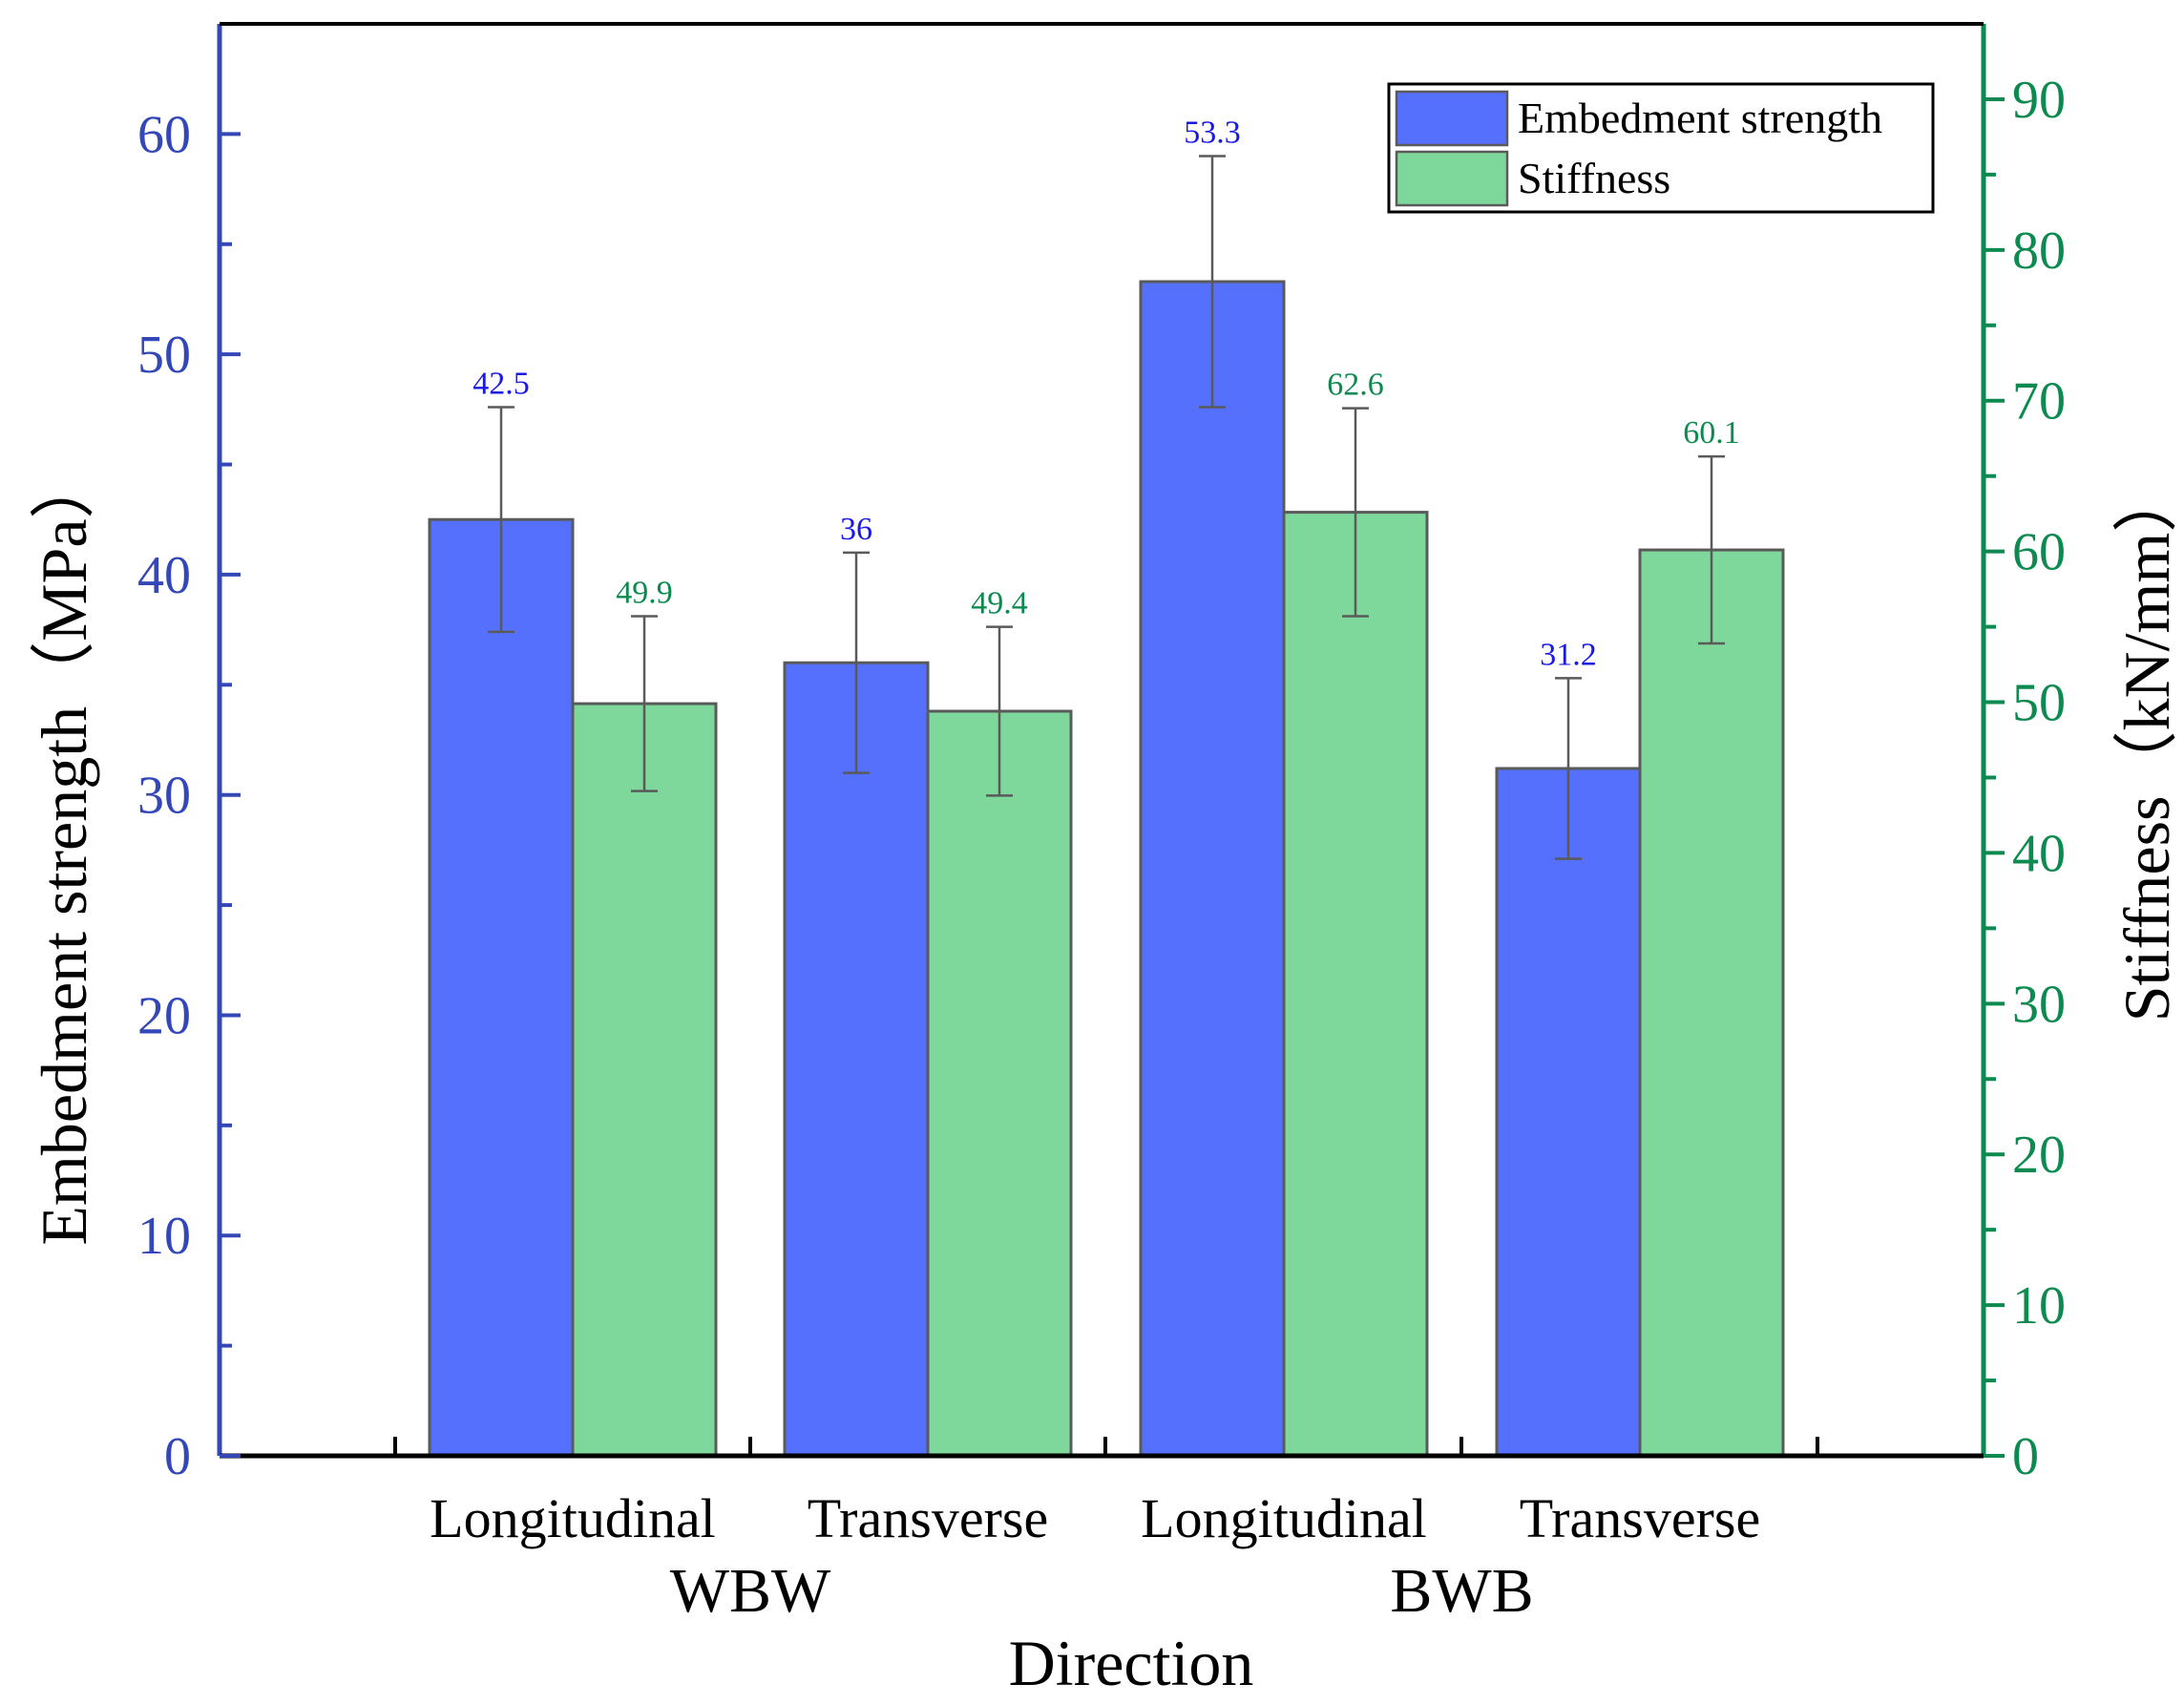 Image resolution: width=2184 pixels, height=1705 pixels. Describe the element at coordinates (1700, 118) in the screenshot. I see `legend-label-embedment: Embedment strength` at that location.